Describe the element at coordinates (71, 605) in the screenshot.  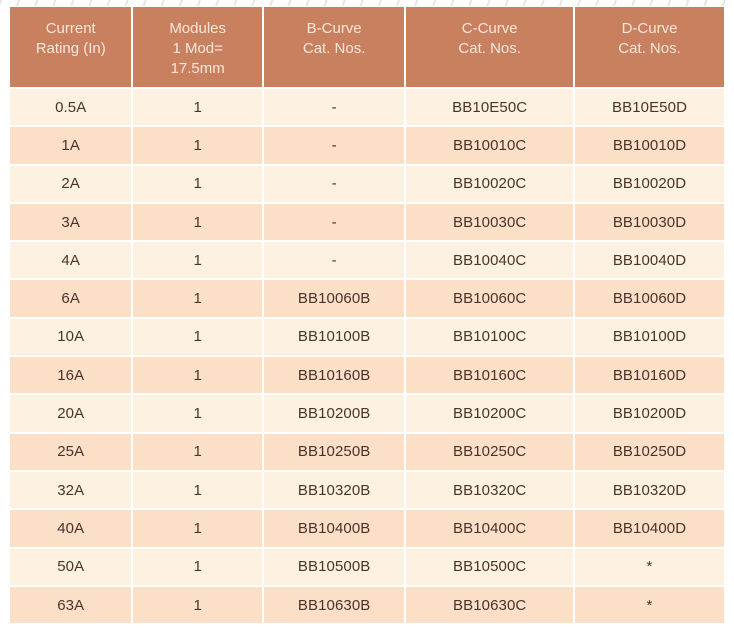
I see `cell-current-rating: 63A` at that location.